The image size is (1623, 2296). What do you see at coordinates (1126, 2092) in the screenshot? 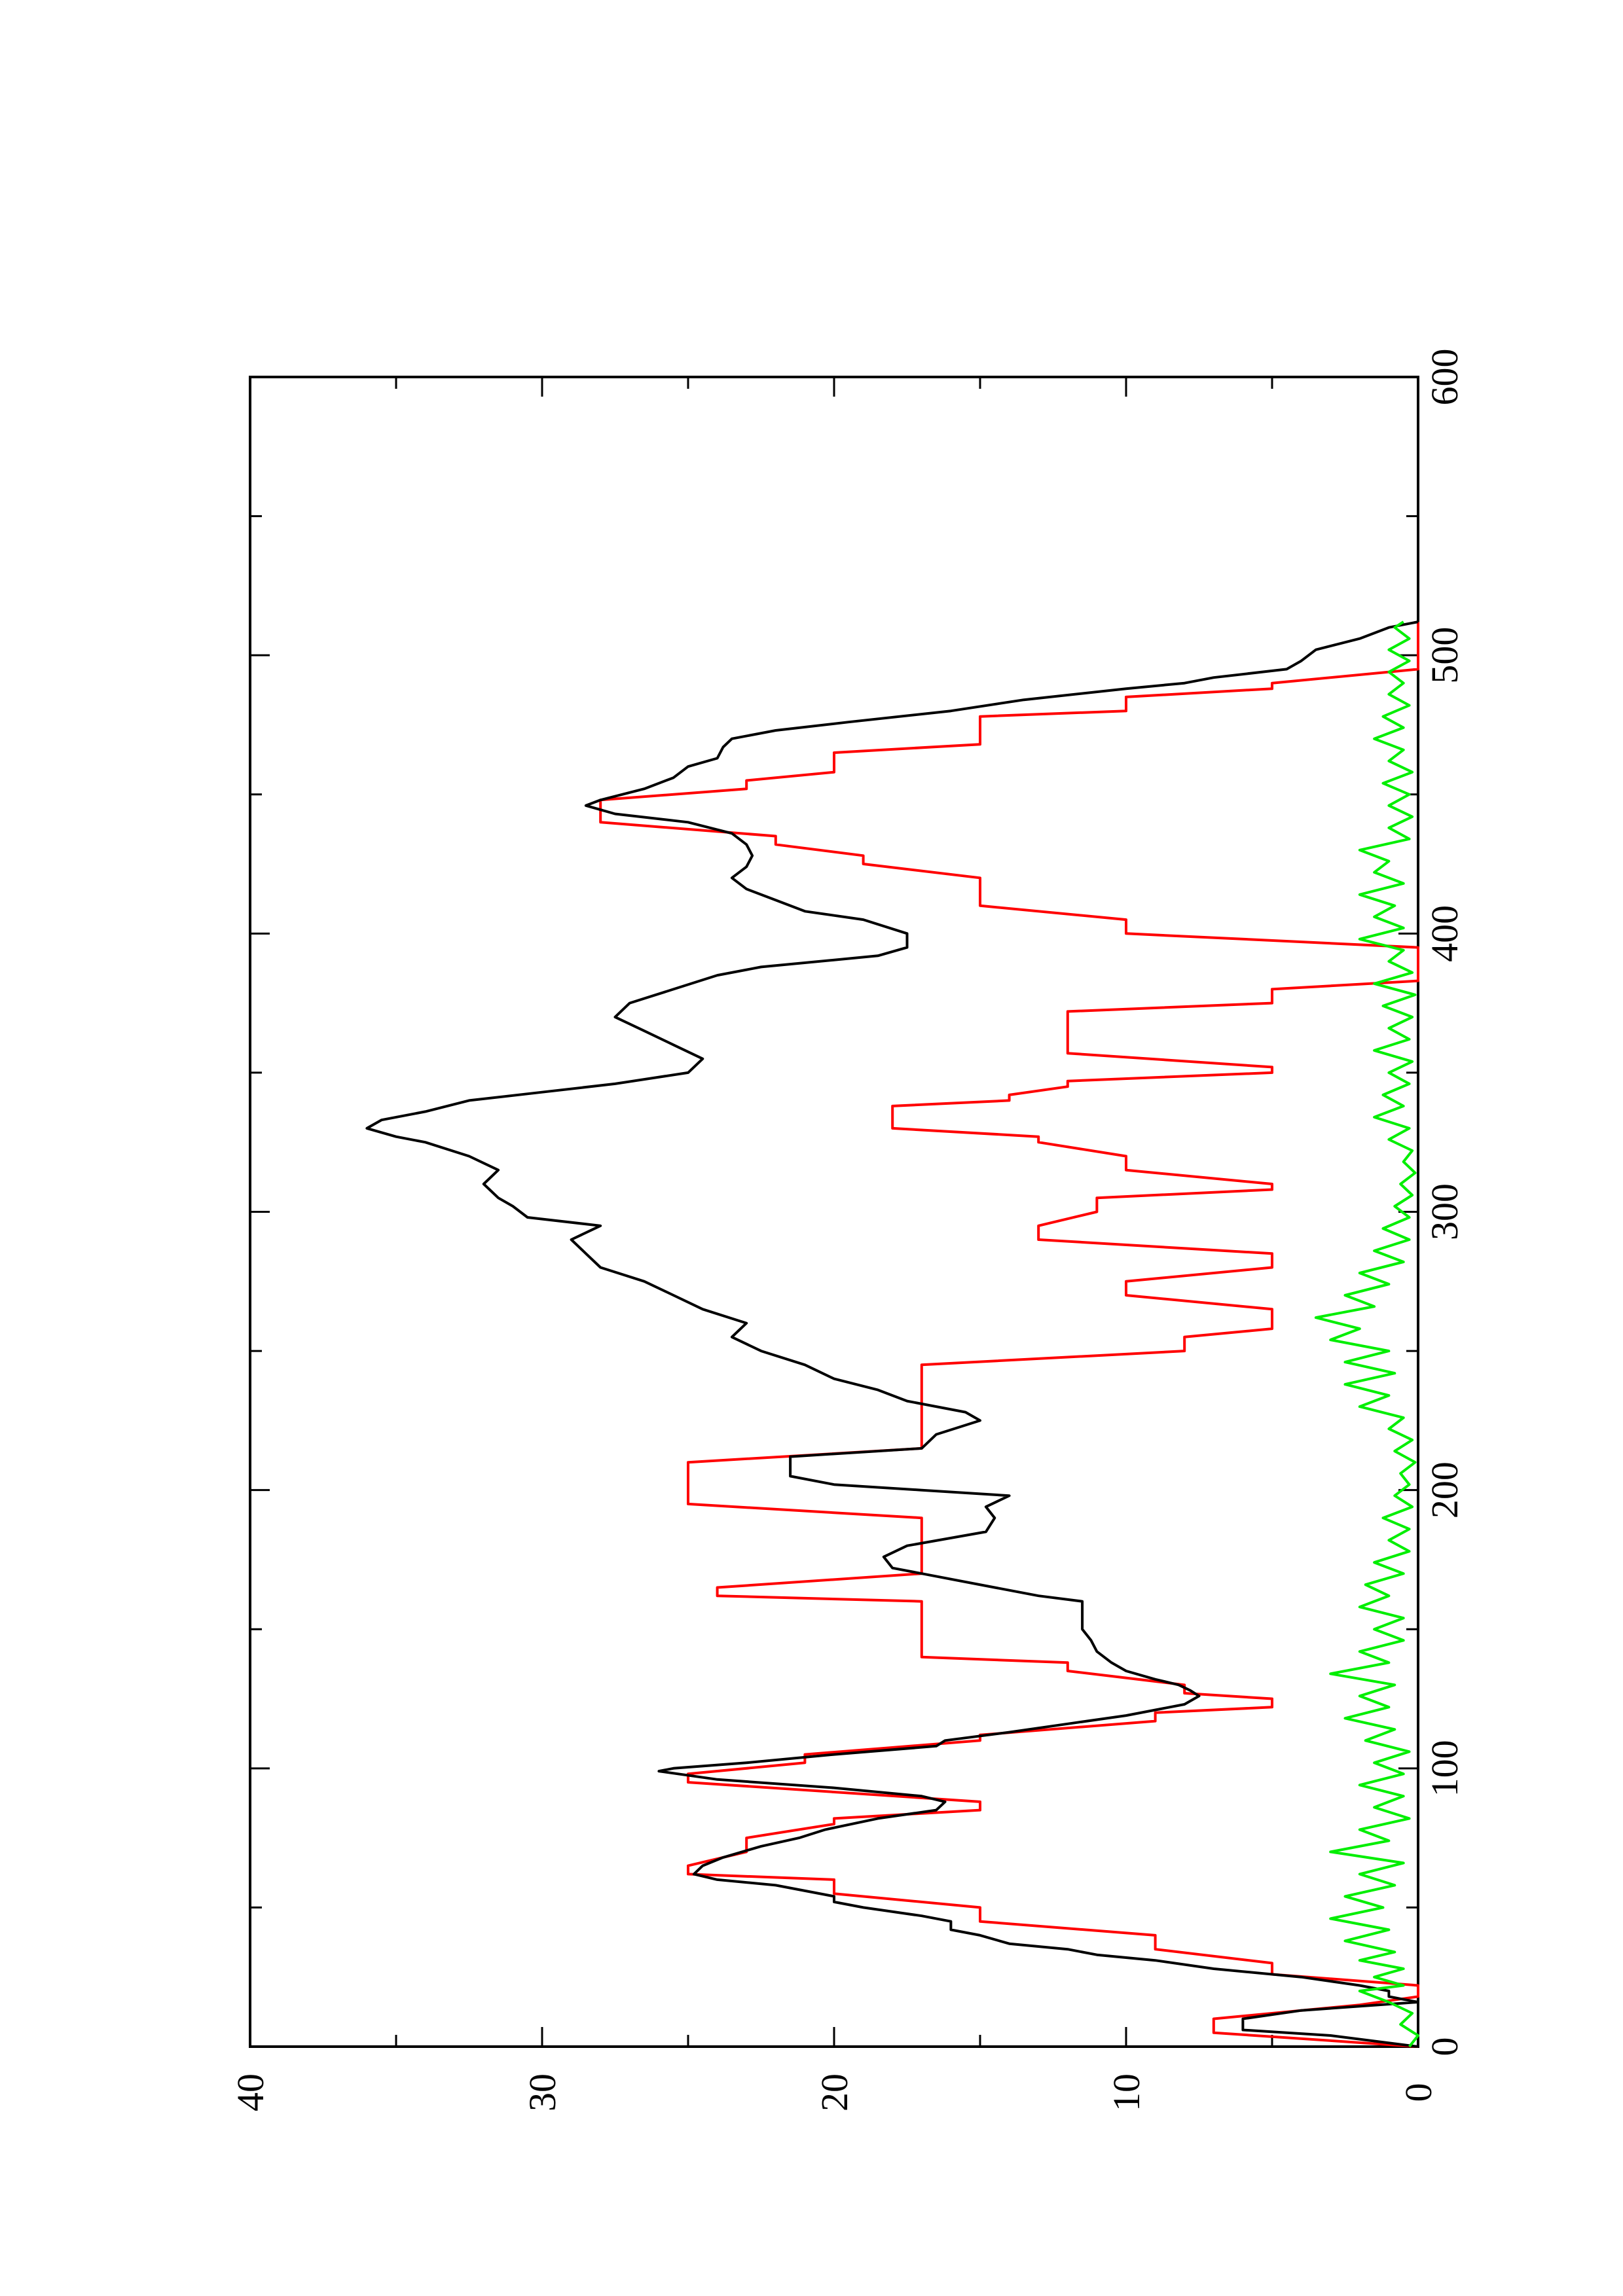
I see `y-tick-label: 10` at bounding box center [1126, 2092].